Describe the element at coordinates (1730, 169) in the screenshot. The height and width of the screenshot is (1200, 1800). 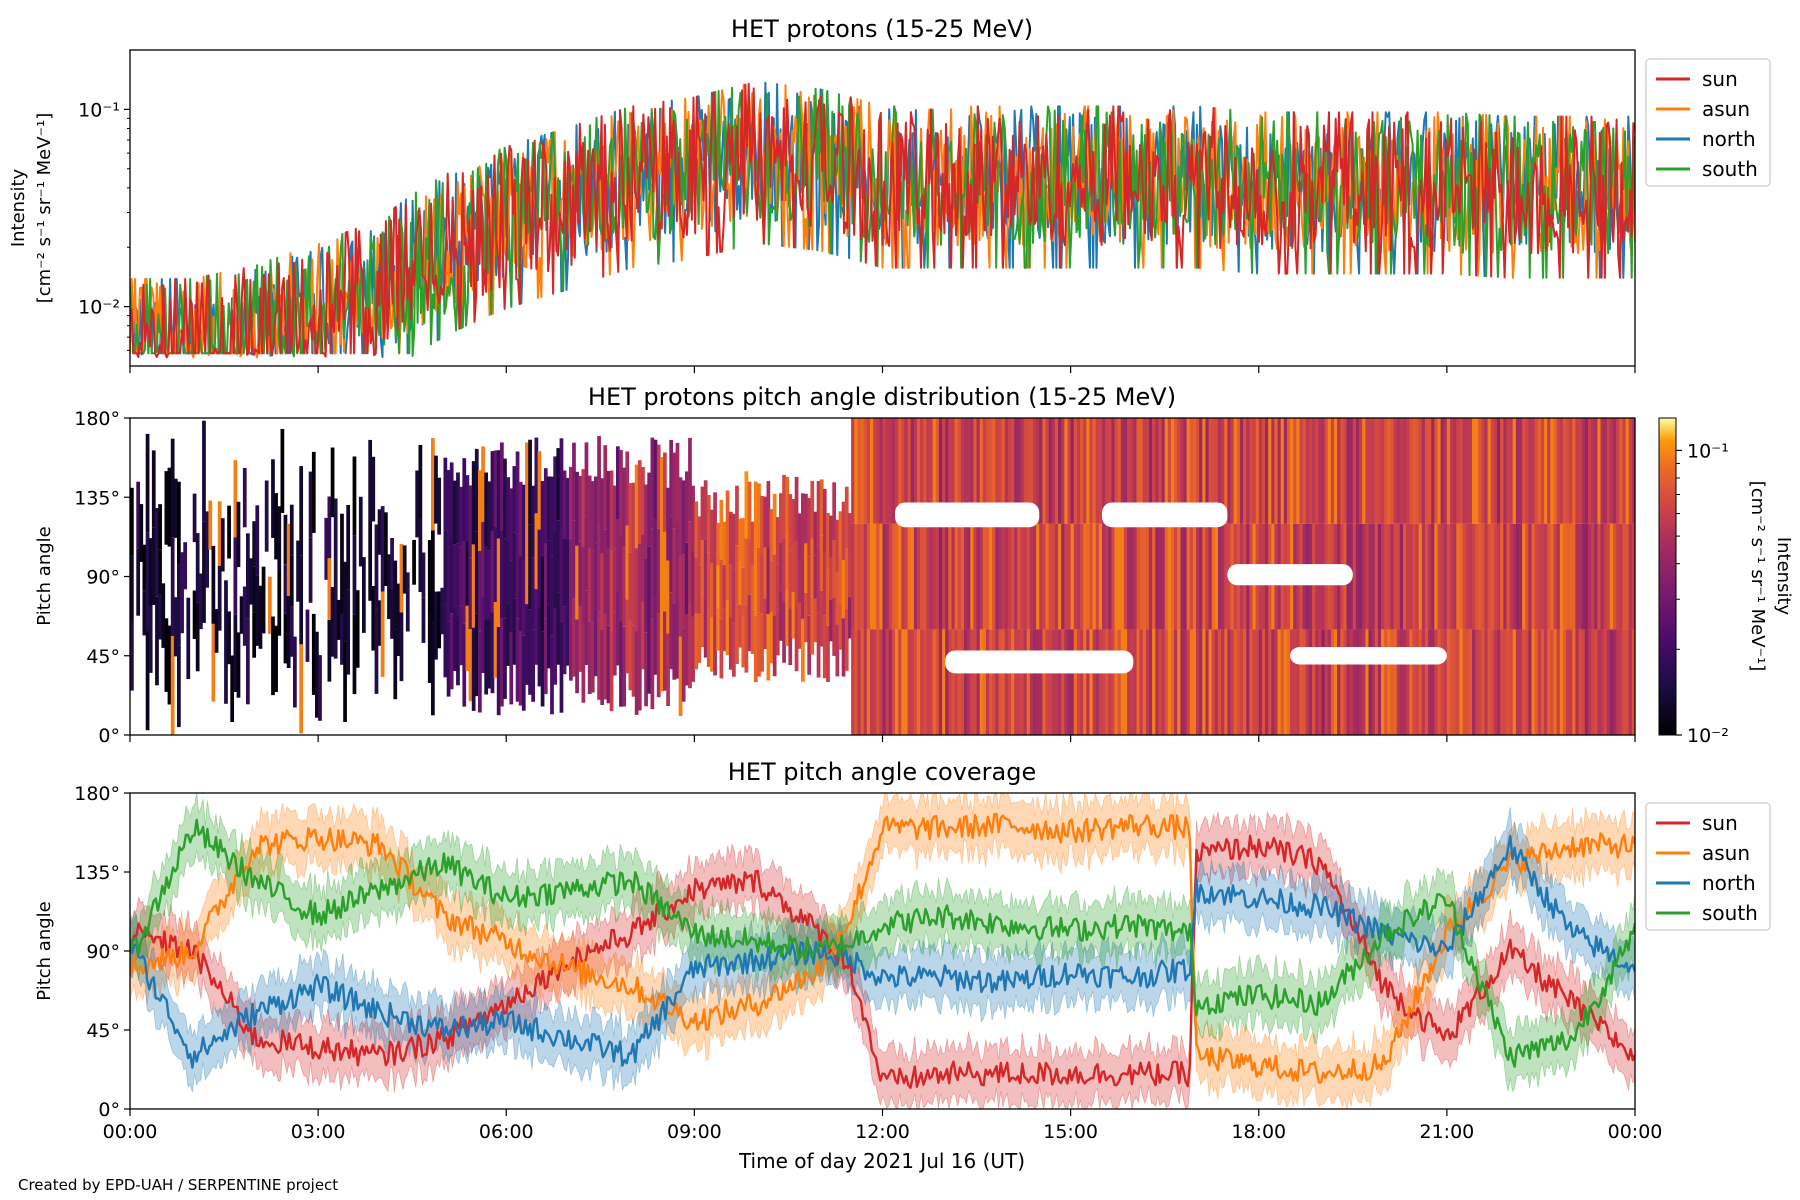
I see `panel1-legend-label-south: south` at that location.